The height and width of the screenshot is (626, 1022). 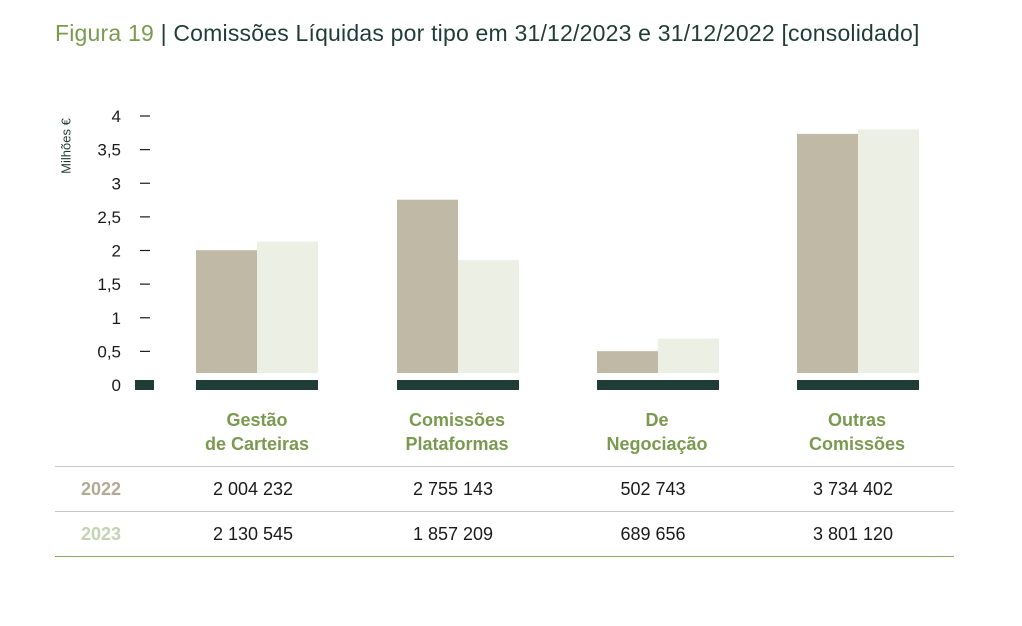 What do you see at coordinates (857, 432) in the screenshot?
I see `category-label-outras-comissoes: Outras Comissões` at bounding box center [857, 432].